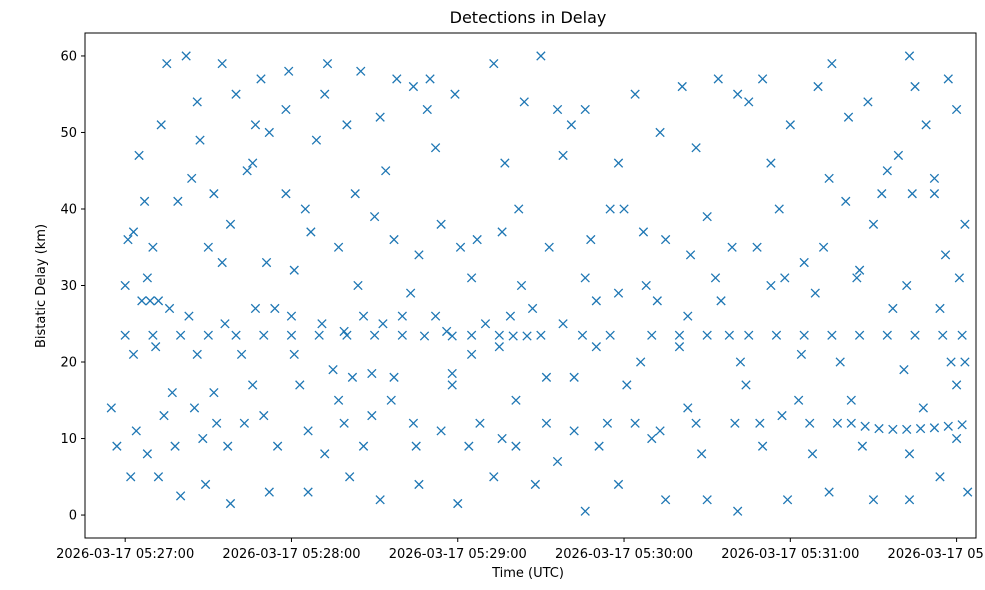 The width and height of the screenshot is (985, 590). I want to click on x-tick-label: 2026-03-17 05:30:00, so click(624, 554).